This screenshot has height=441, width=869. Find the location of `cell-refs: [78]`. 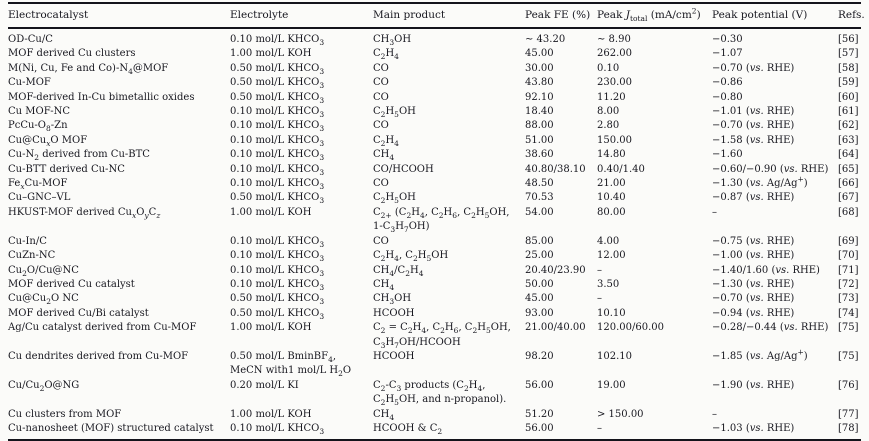

cell-refs: [78] is located at coordinates (848, 428).